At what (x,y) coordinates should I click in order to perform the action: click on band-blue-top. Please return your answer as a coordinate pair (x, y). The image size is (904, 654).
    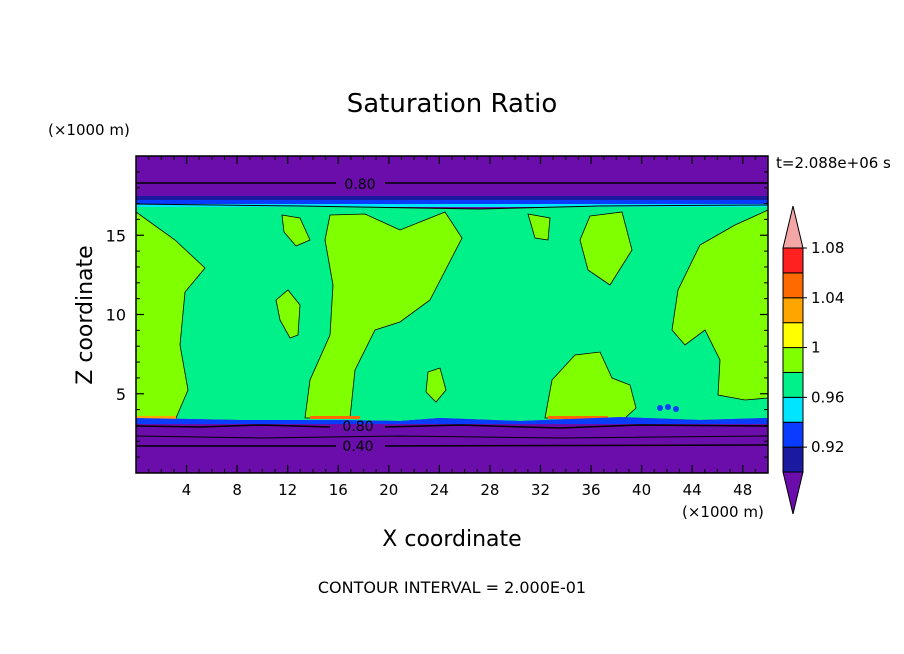
    Looking at the image, I should click on (452, 203).